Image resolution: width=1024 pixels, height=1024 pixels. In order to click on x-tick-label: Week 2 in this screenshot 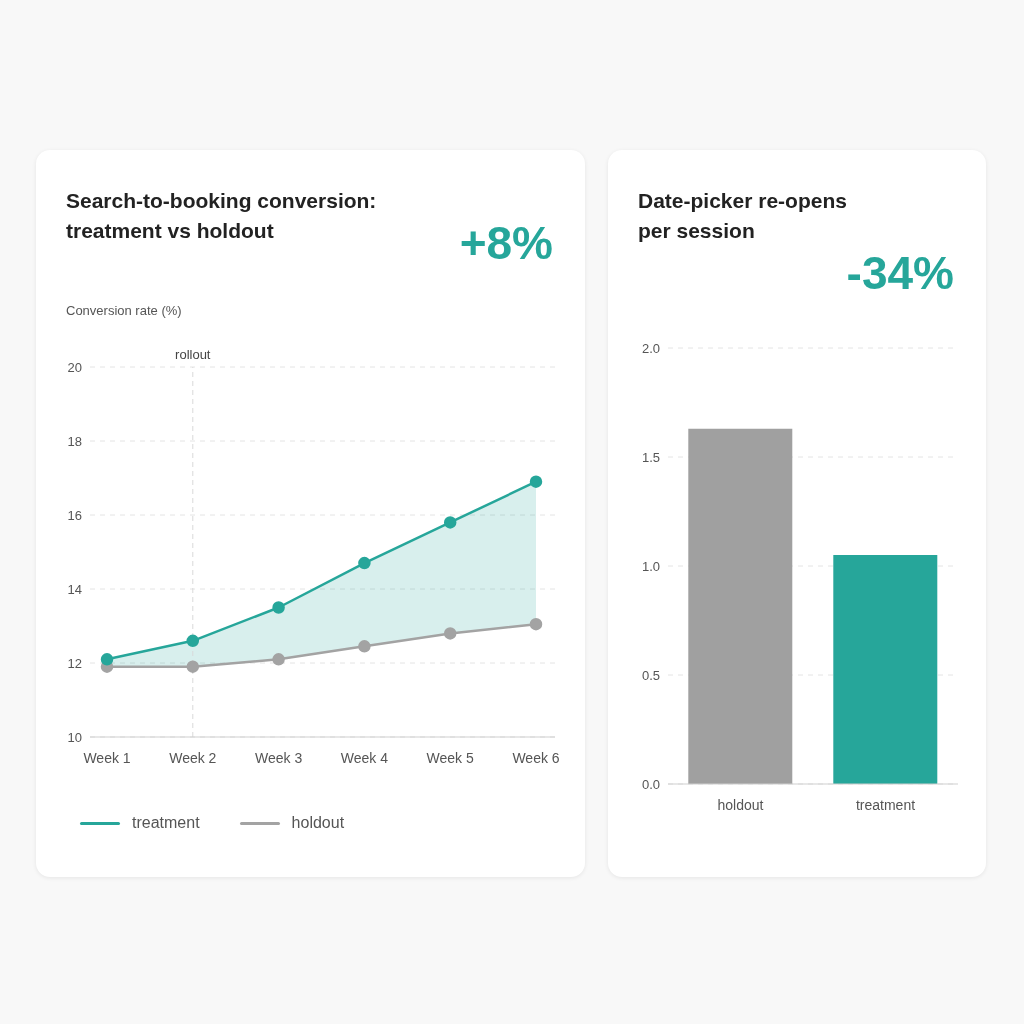, I will do `click(193, 757)`.